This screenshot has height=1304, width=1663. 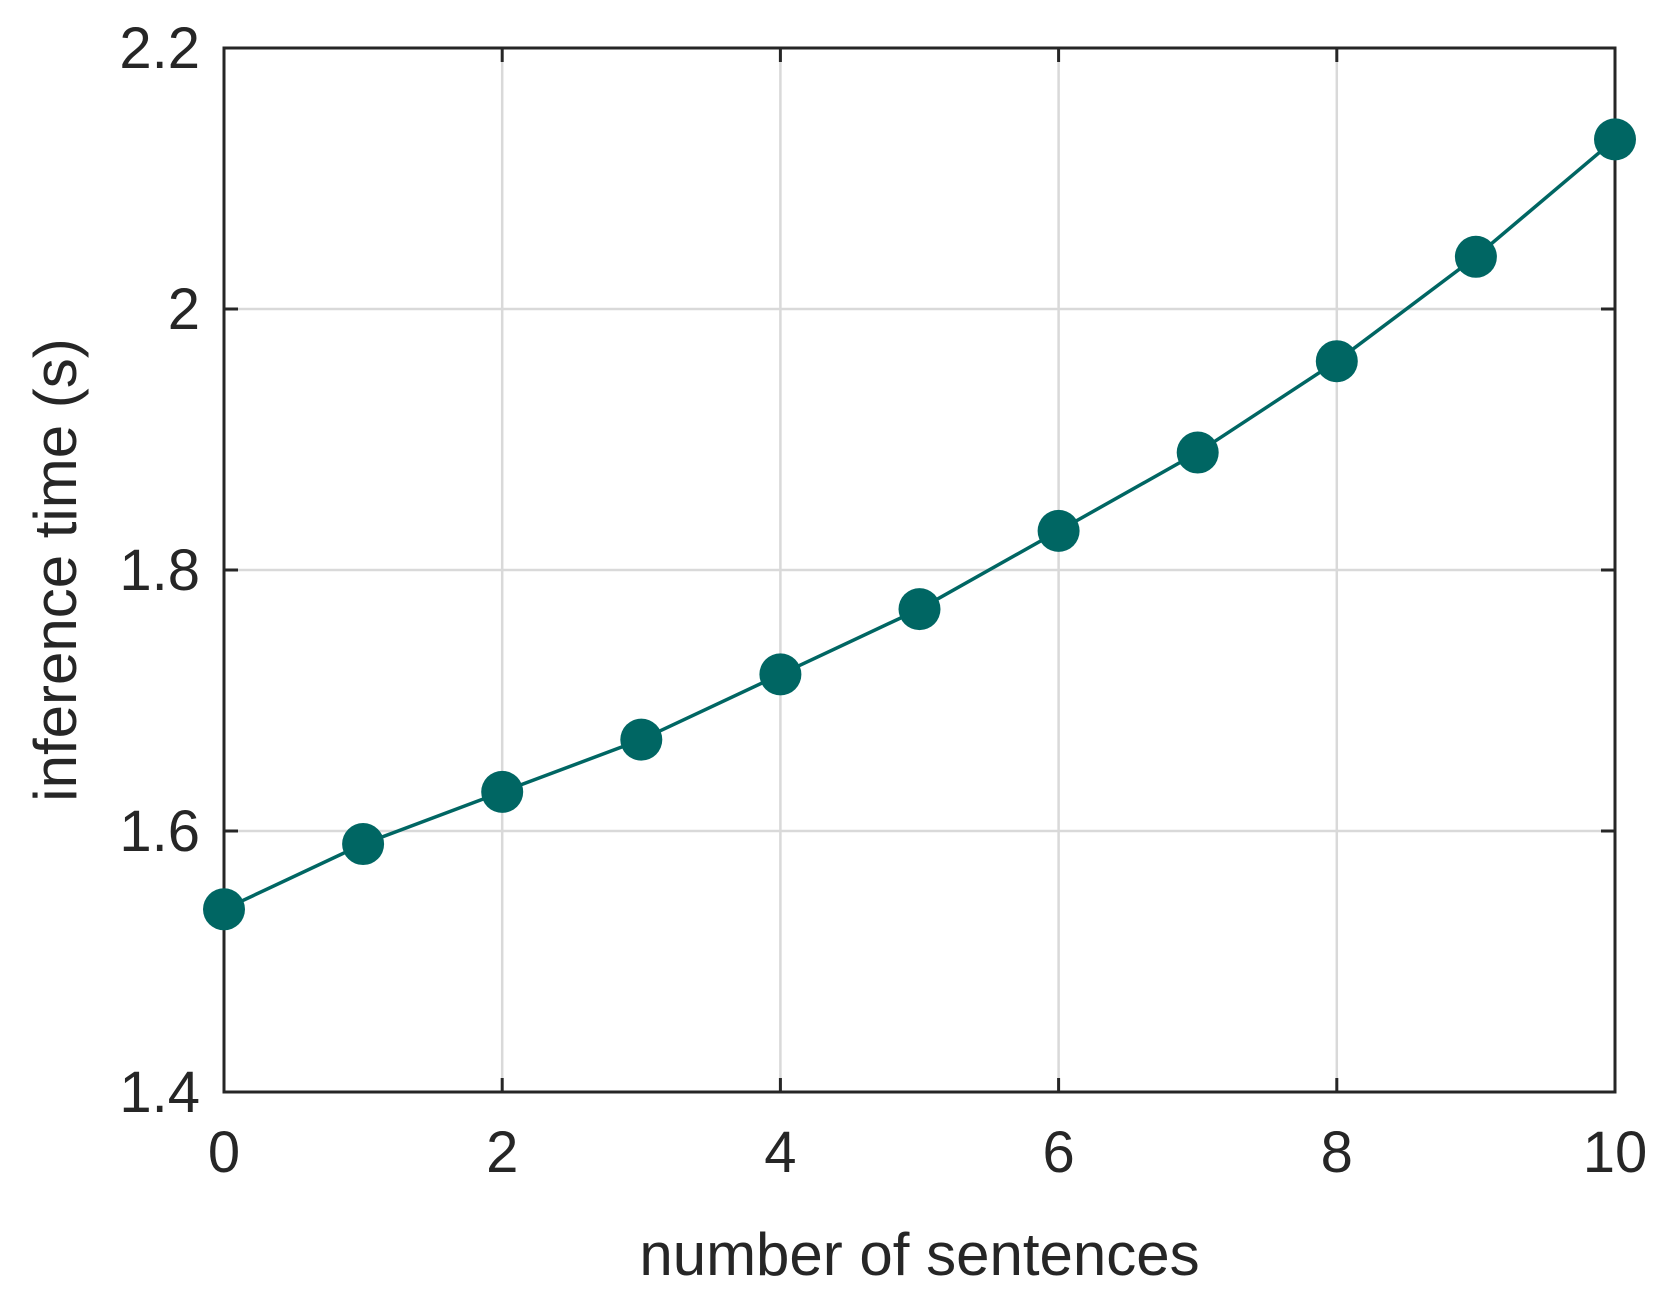 What do you see at coordinates (780, 1152) in the screenshot?
I see `x-tick-label: 4` at bounding box center [780, 1152].